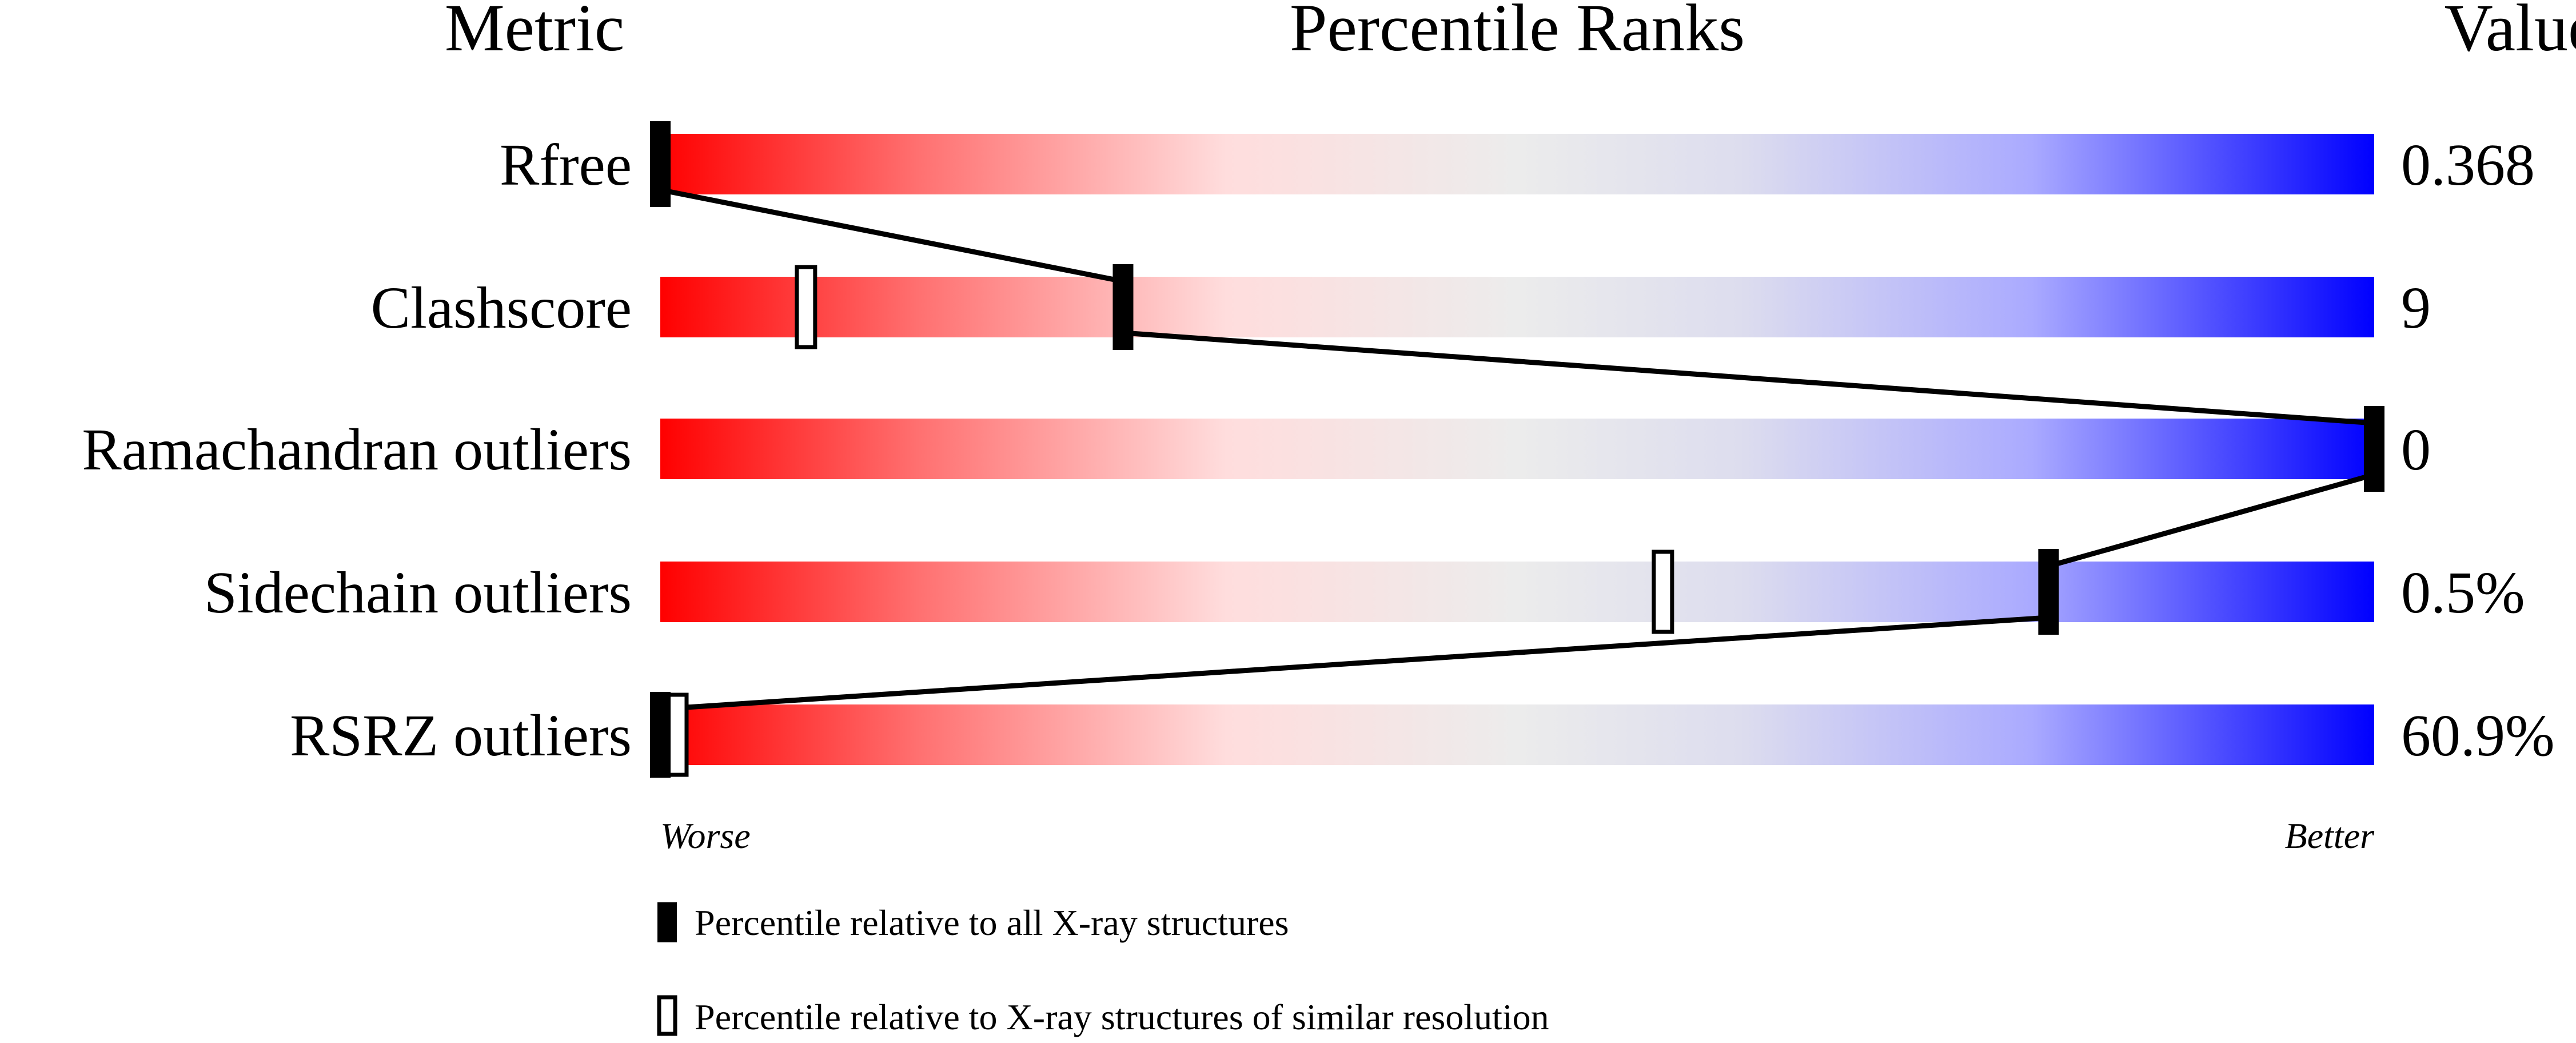 This screenshot has width=2576, height=1043. What do you see at coordinates (667, 1016) in the screenshot?
I see `legend-similar-swatch` at bounding box center [667, 1016].